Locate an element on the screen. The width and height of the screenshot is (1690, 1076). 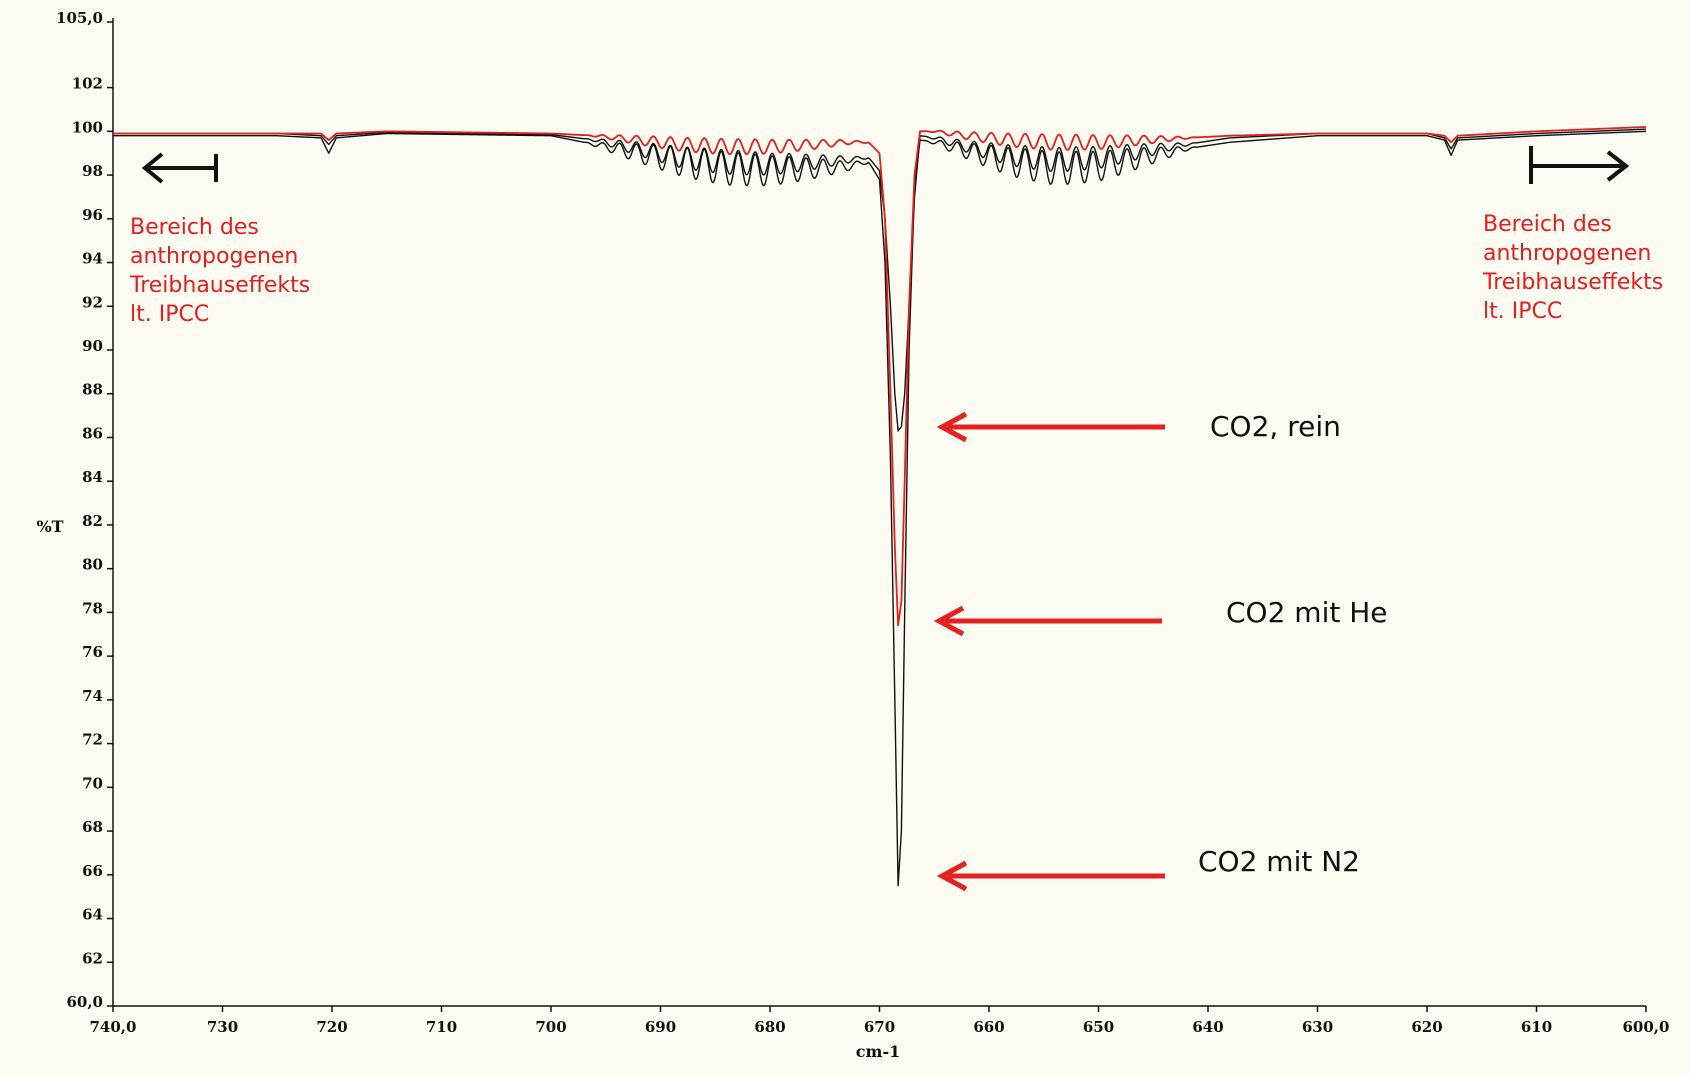
x-tick-label: 700 is located at coordinates (550, 1027).